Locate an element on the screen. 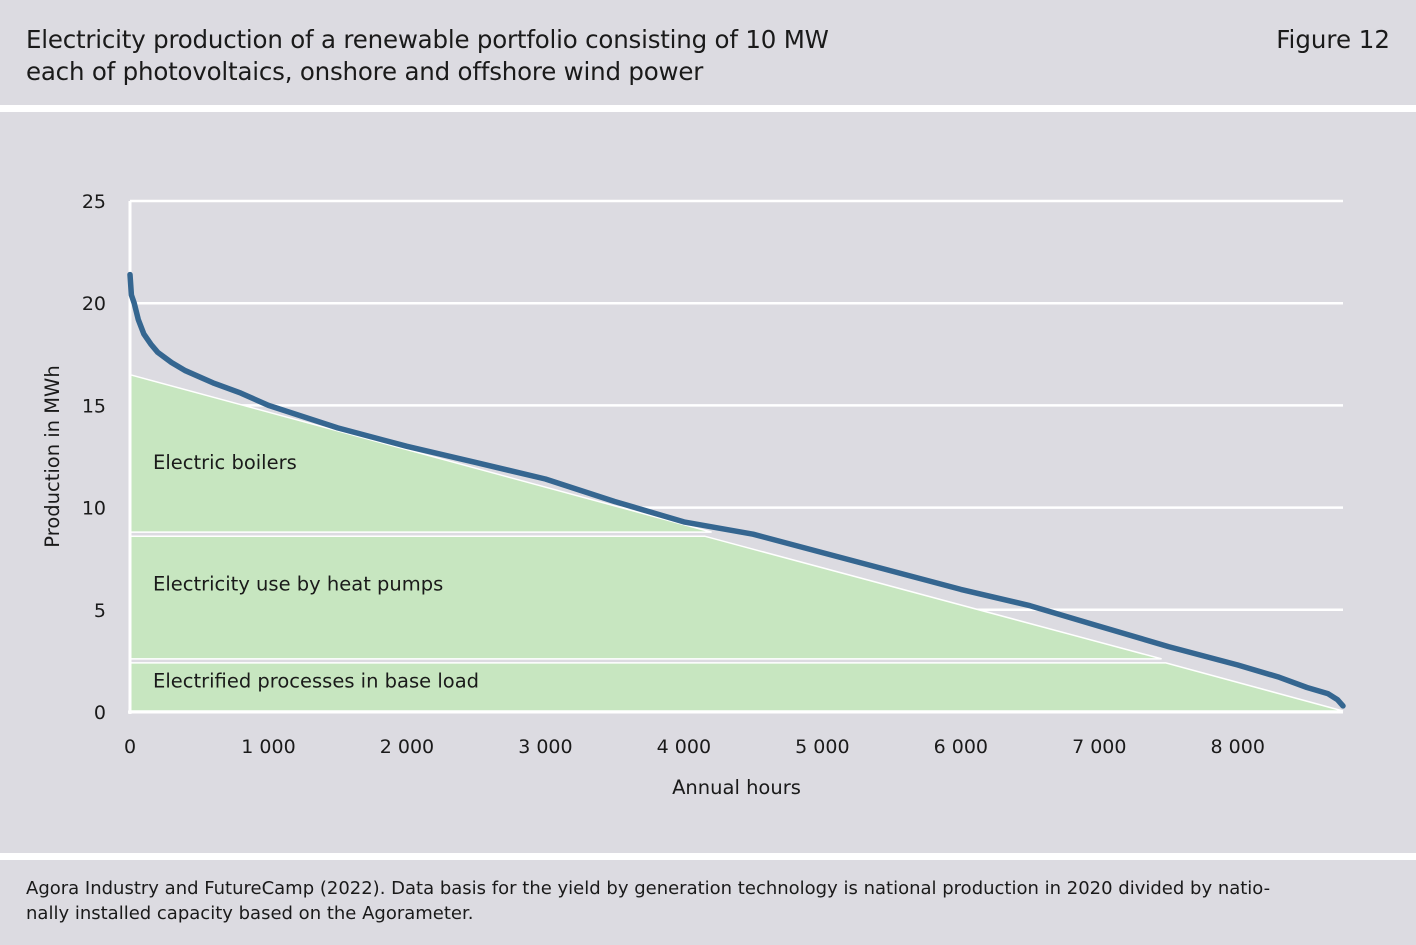  x-tick-label: 3 000 is located at coordinates (545, 747).